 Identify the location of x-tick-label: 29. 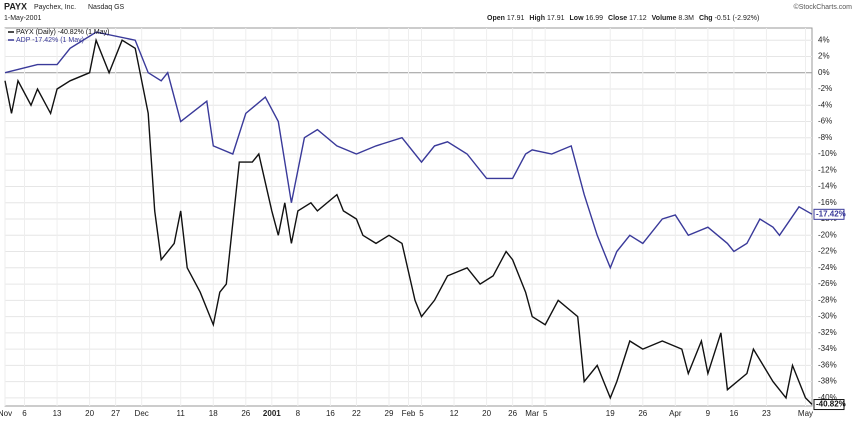
(389, 413).